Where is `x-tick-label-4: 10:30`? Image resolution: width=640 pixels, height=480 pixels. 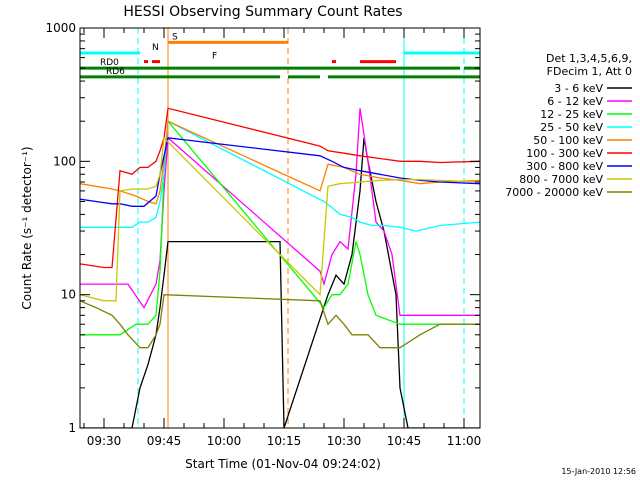 x-tick-label-4: 10:30 is located at coordinates (344, 441).